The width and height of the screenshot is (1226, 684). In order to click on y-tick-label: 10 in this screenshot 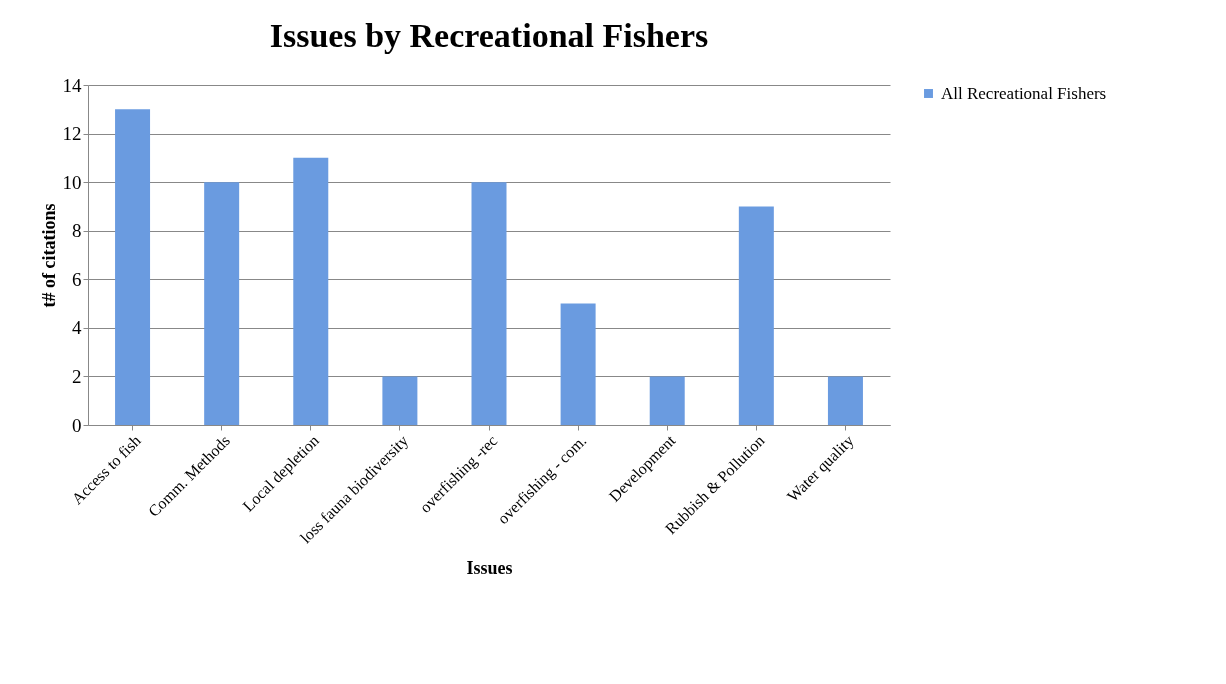, I will do `click(72, 182)`.